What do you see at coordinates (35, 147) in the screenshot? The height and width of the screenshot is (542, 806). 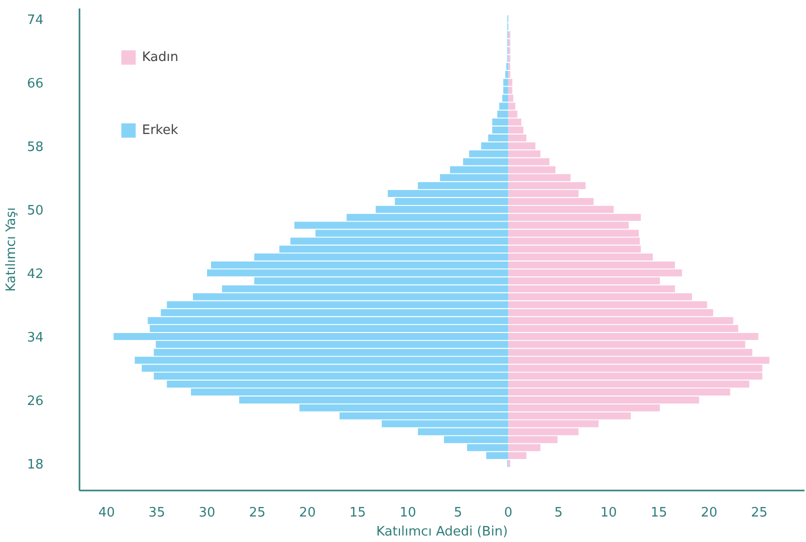 I see `y-tick-label: 58` at bounding box center [35, 147].